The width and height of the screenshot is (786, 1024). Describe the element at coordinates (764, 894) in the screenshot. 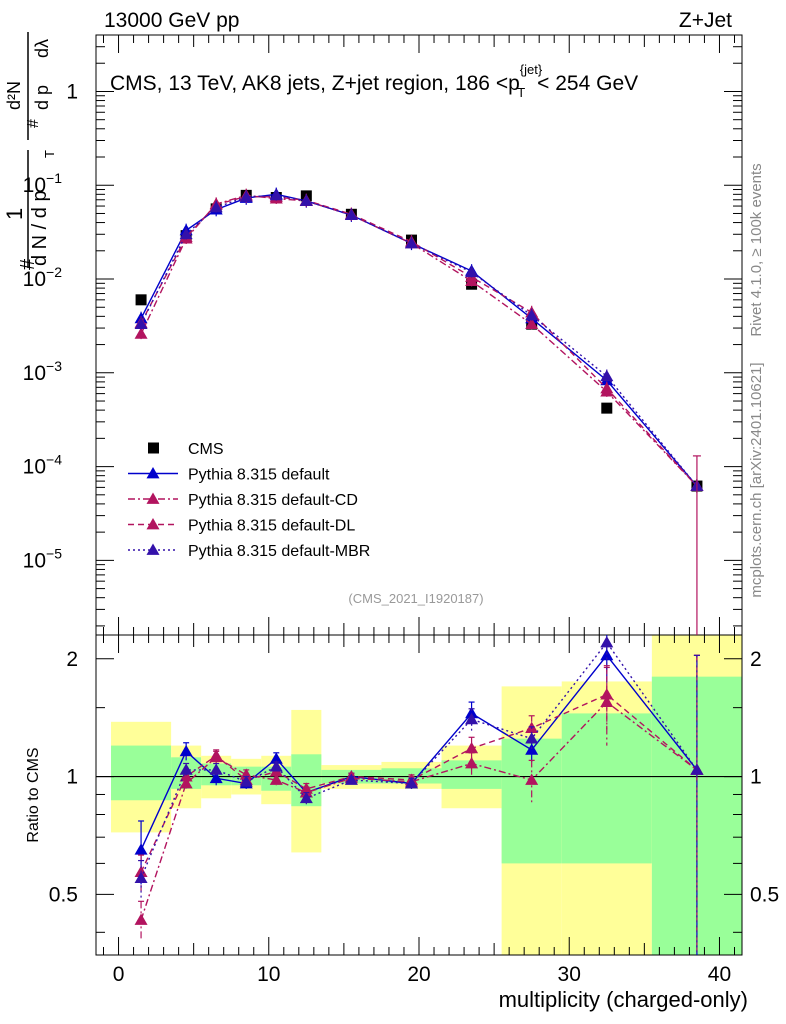

I see `ratio-y-tick-label-right-0: 0.5` at that location.